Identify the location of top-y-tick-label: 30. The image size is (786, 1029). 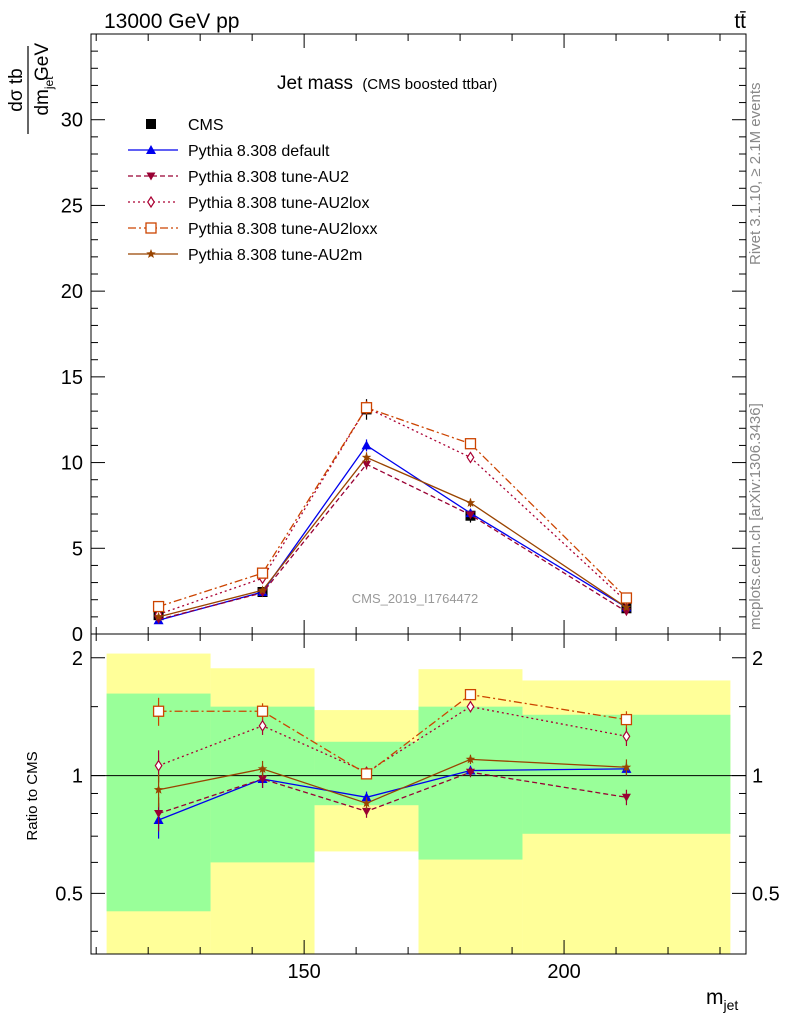
(72, 121).